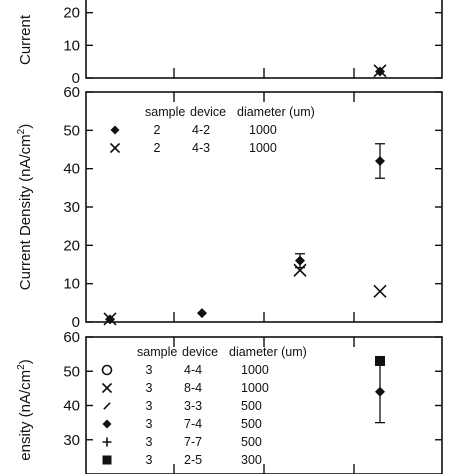 The width and height of the screenshot is (474, 474). What do you see at coordinates (201, 148) in the screenshot?
I see `legend-device: 4-3` at bounding box center [201, 148].